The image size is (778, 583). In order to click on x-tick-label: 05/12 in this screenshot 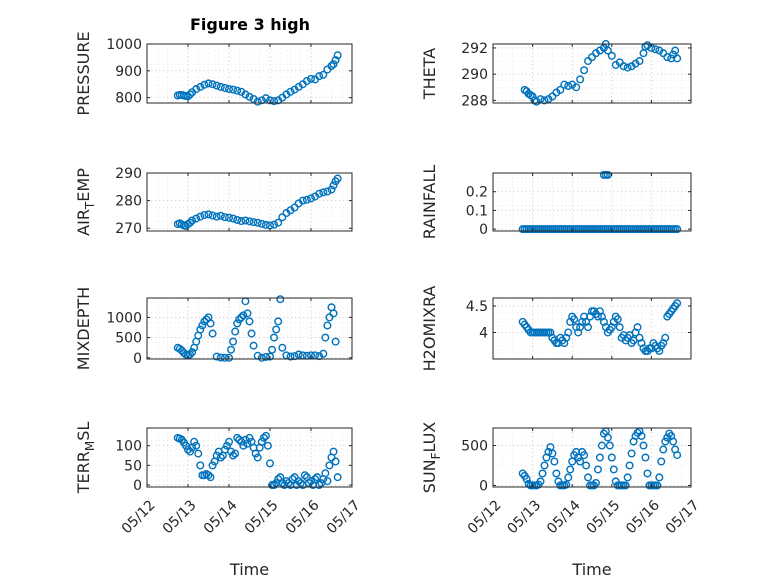, I will do `click(485, 517)`.